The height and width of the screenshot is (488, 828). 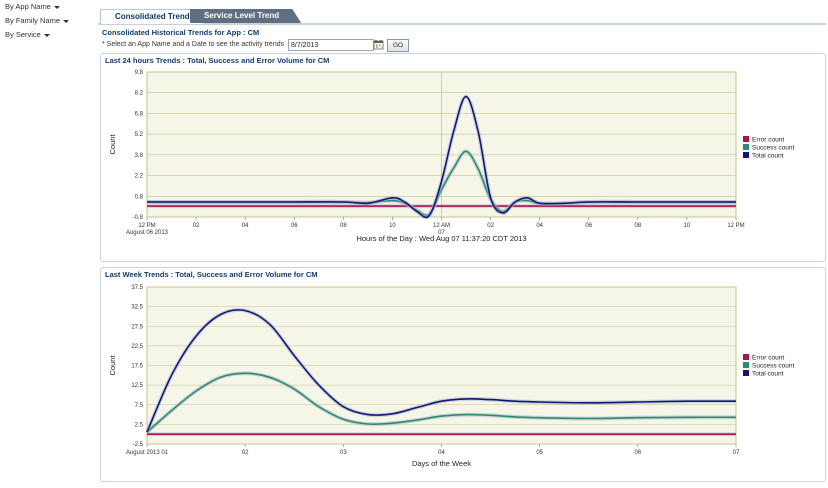 What do you see at coordinates (33, 20) in the screenshot?
I see `sidebar-item-label: By Family Name` at bounding box center [33, 20].